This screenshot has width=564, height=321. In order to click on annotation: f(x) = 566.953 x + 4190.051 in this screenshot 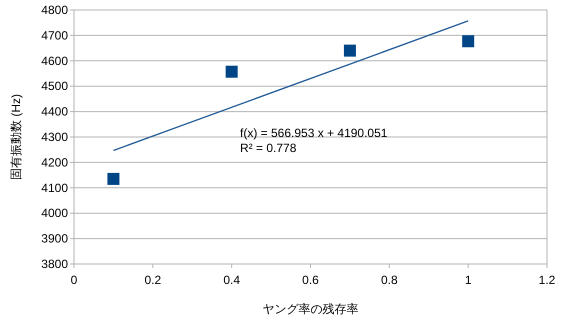, I will do `click(314, 133)`.